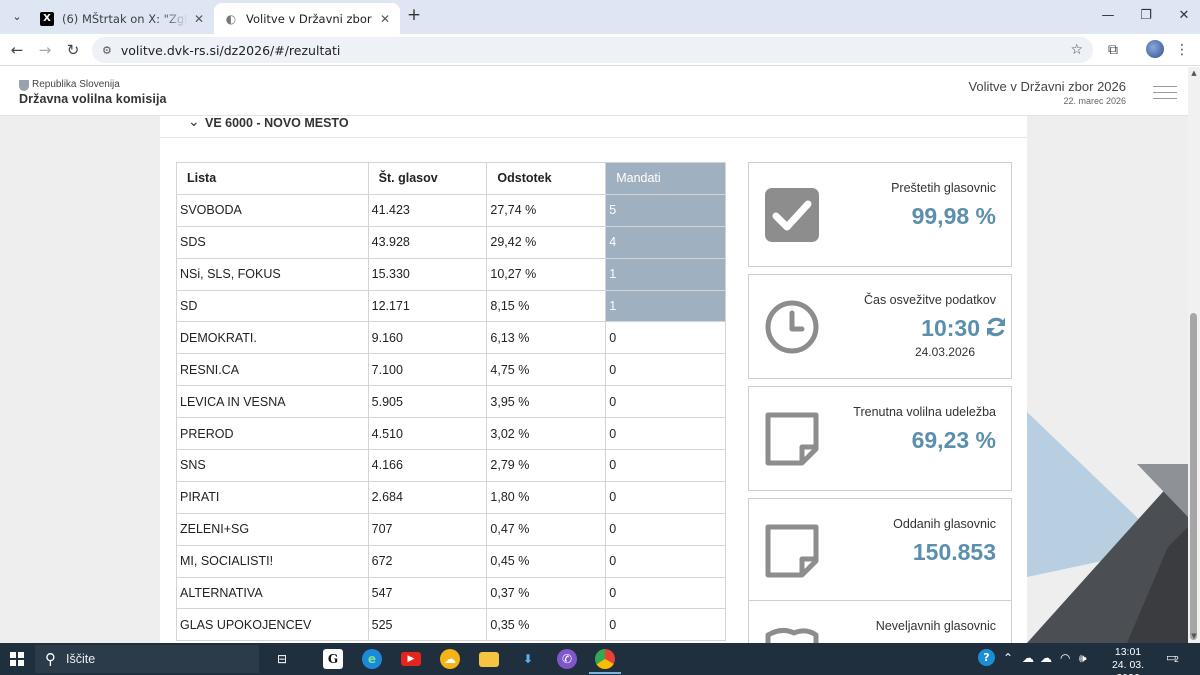  What do you see at coordinates (546, 306) in the screenshot?
I see `cell-odstotek: 8,15 %` at bounding box center [546, 306].